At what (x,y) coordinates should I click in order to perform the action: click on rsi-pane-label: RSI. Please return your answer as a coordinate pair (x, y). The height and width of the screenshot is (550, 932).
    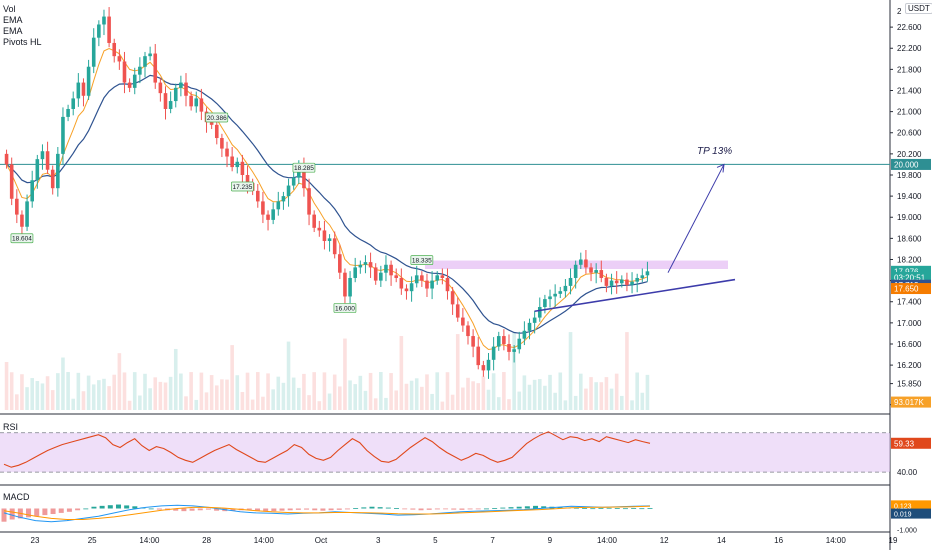
    Looking at the image, I should click on (11, 427).